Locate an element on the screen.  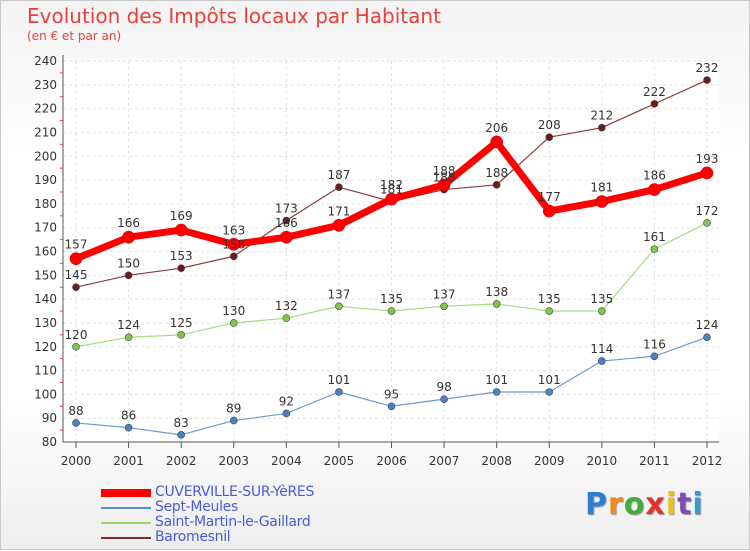
data-label: 169 is located at coordinates (181, 216).